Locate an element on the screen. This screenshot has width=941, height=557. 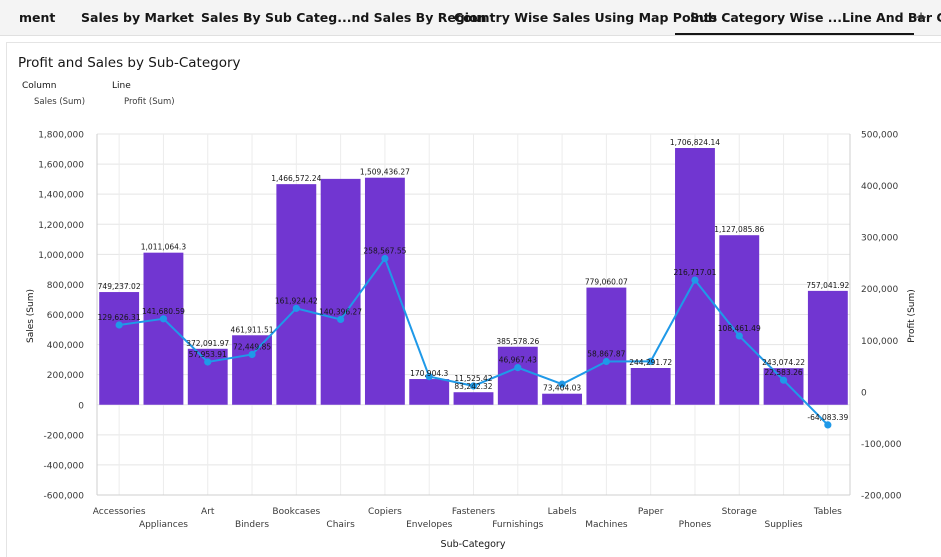
x-axis-category-label: Furnishings is located at coordinates (517, 525).